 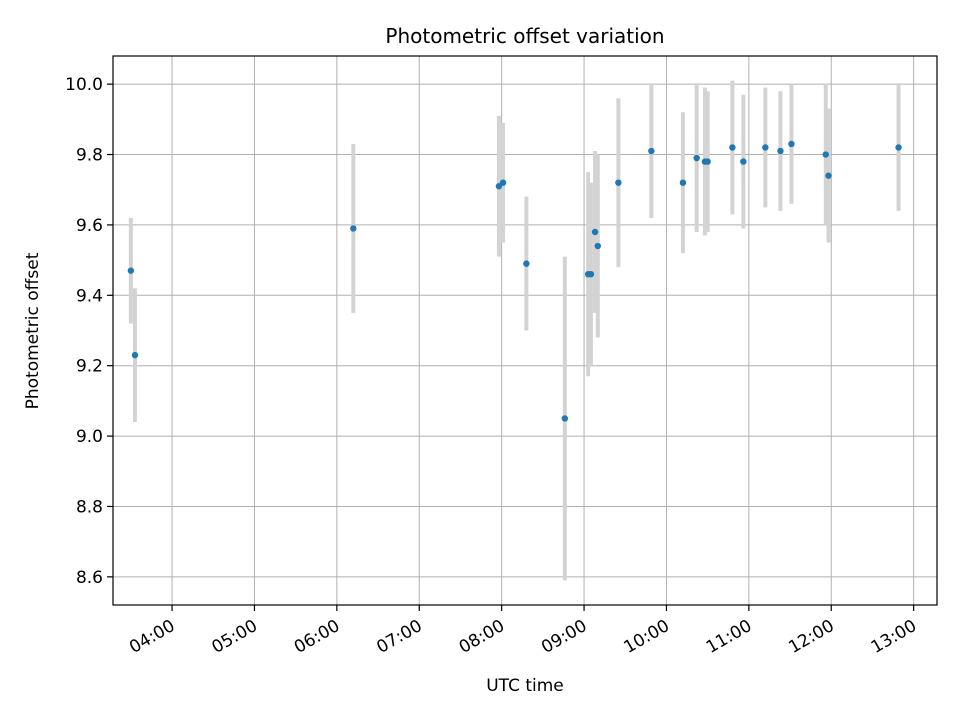 What do you see at coordinates (89, 296) in the screenshot?
I see `y-tick-label: 9.4` at bounding box center [89, 296].